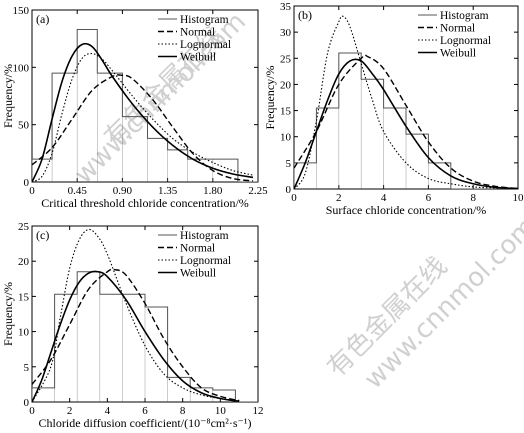 The height and width of the screenshot is (433, 524). What do you see at coordinates (42, 235) in the screenshot?
I see `panel-label: (c)` at bounding box center [42, 235].